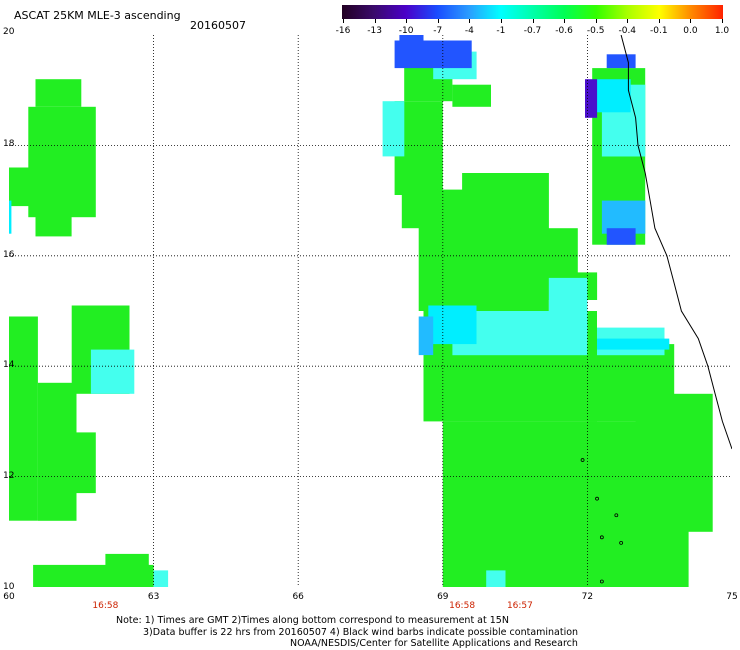 Image resolution: width=740 pixels, height=650 pixels. What do you see at coordinates (595, 31) in the screenshot?
I see `colorbar-tick-label: -0.5` at bounding box center [595, 31].